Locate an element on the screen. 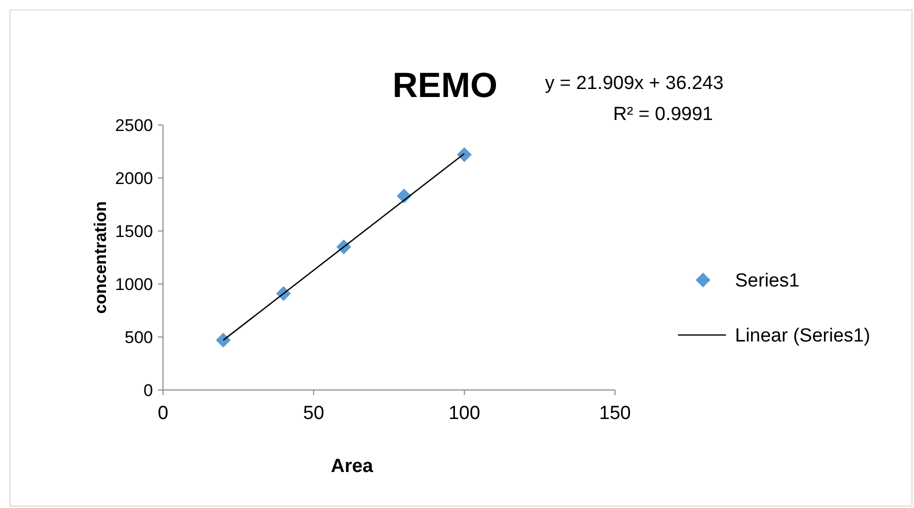  x-tick-label: 150 is located at coordinates (615, 413).